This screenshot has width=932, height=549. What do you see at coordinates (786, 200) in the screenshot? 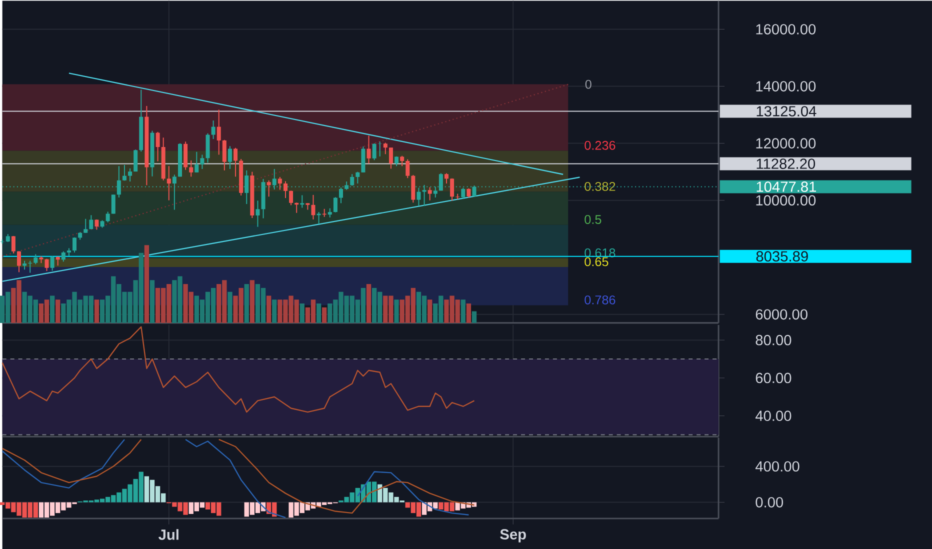
I see `y-tick-label: 10000.00` at bounding box center [786, 200].